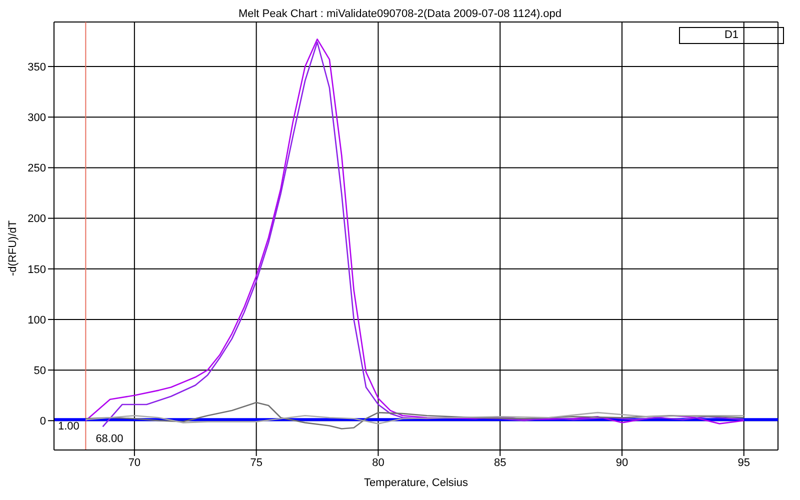  Describe the element at coordinates (256, 462) in the screenshot. I see `x-tick-label: 75` at that location.